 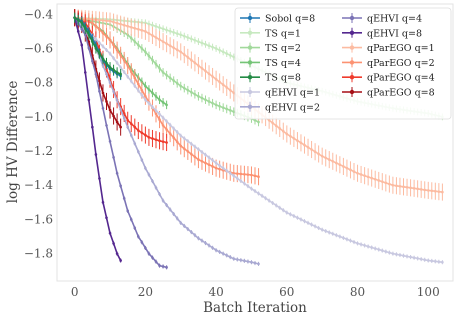 I want to click on y-tick-label: −1.4, so click(x=39, y=185).